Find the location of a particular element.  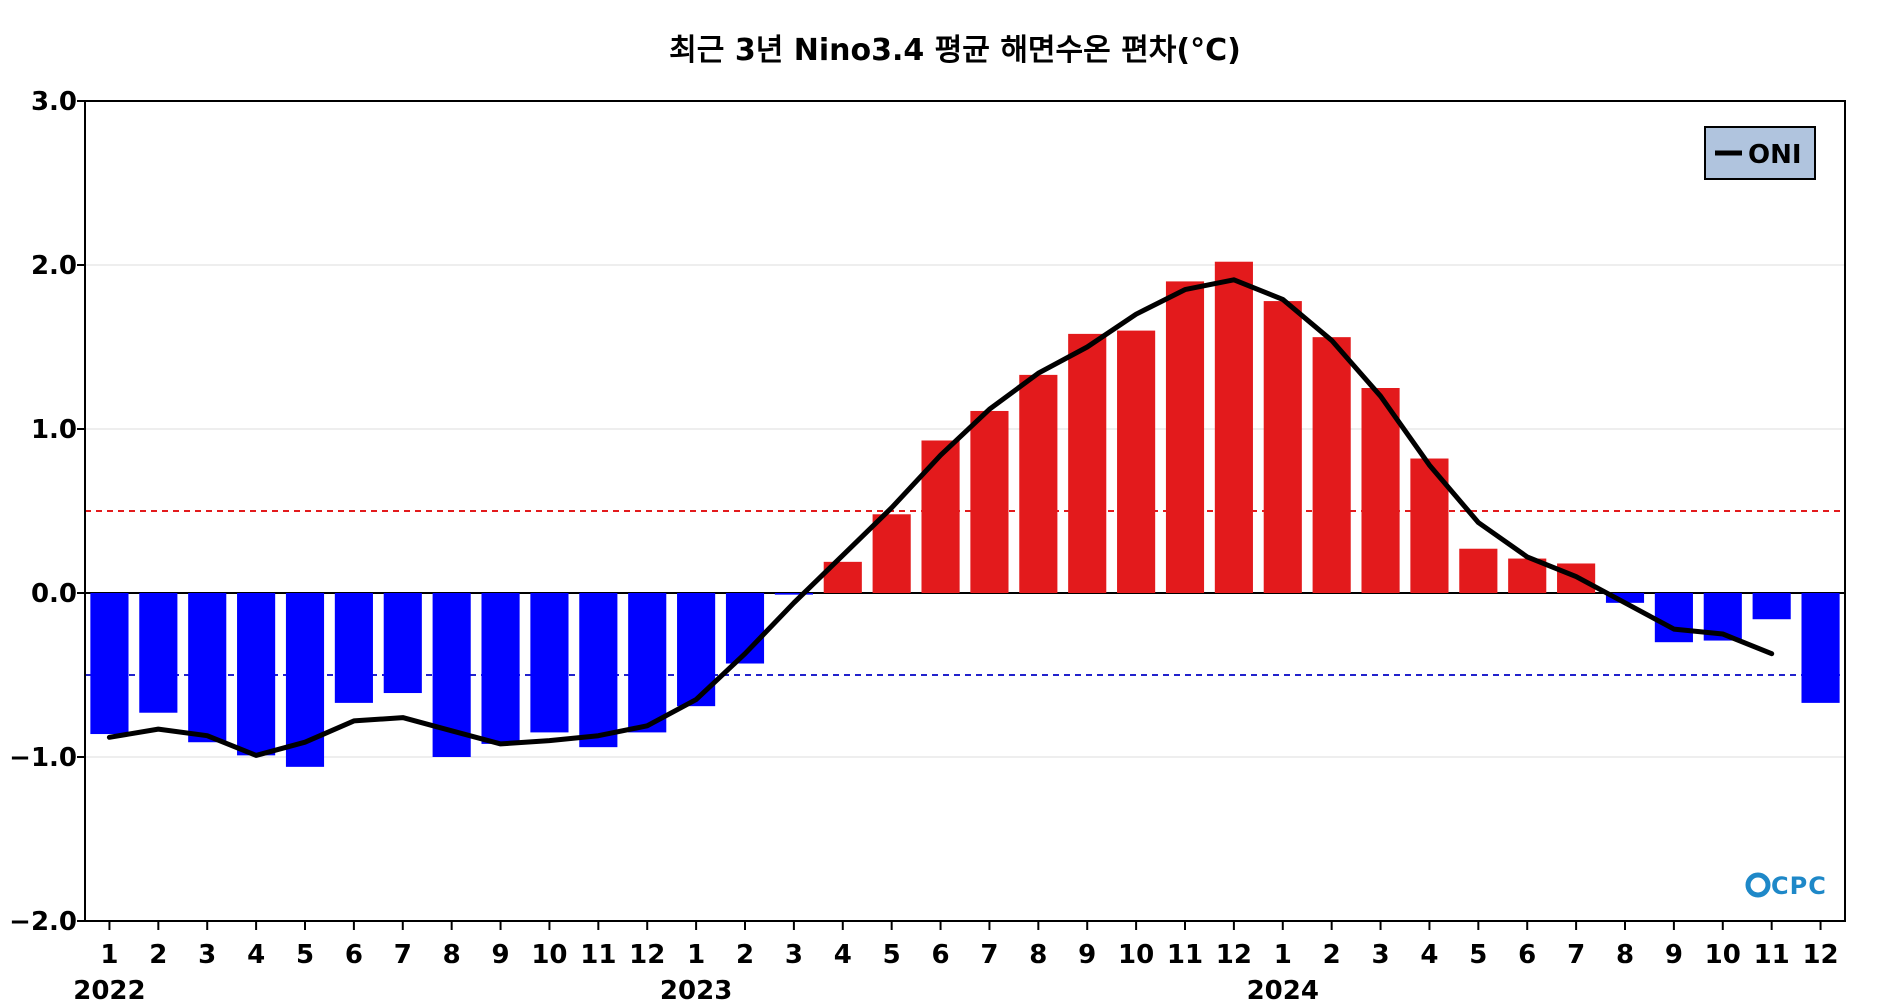

y-tick-label: −1.0 is located at coordinates (43, 758).